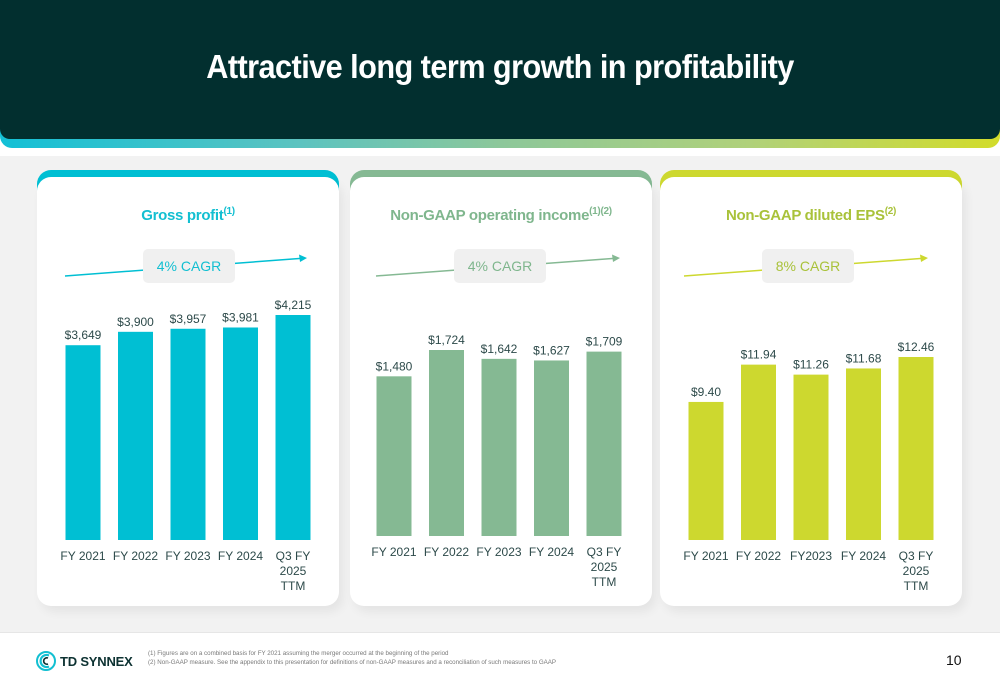 Image resolution: width=1000 pixels, height=685 pixels. I want to click on td-synnex-logo-icon, so click(46, 661).